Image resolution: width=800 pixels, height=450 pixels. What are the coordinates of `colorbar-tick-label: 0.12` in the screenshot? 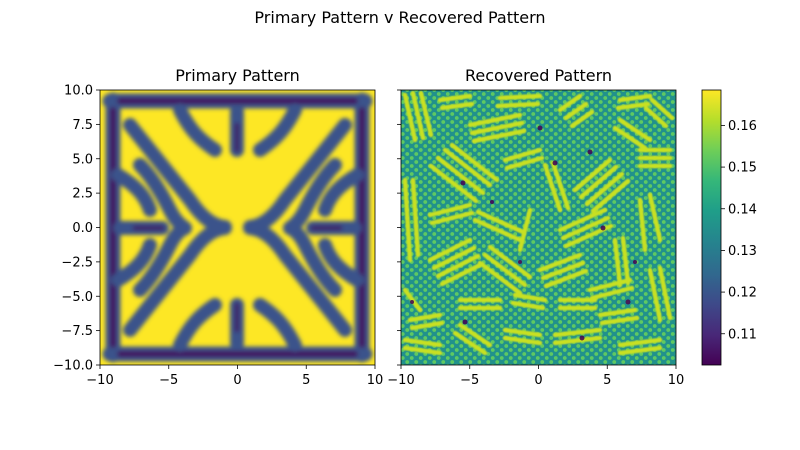 It's located at (742, 293).